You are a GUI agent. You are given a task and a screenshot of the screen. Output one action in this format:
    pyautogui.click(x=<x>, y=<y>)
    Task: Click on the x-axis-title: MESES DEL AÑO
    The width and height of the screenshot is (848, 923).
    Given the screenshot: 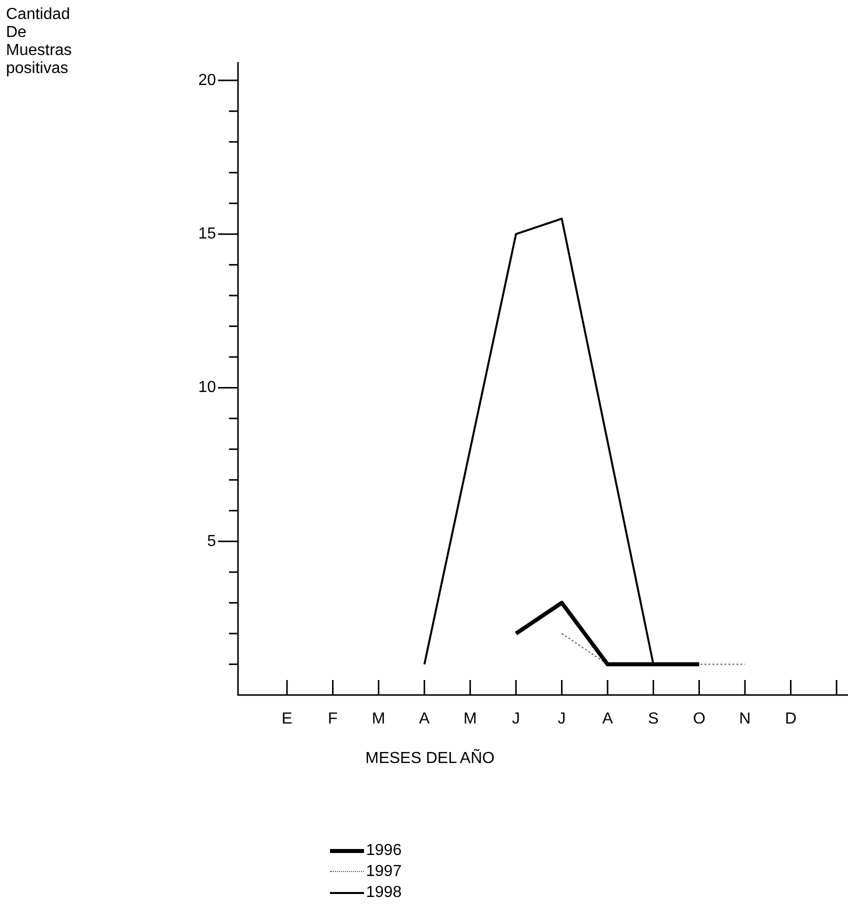 What is the action you would take?
    pyautogui.click(x=430, y=759)
    